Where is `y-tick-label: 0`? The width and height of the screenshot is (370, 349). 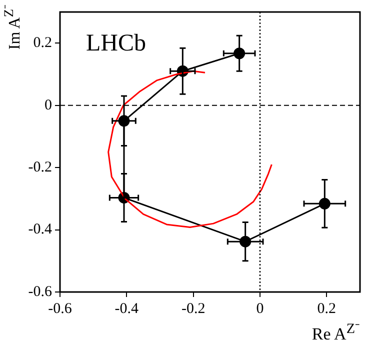 y-tick-label: 0 is located at coordinates (48, 105).